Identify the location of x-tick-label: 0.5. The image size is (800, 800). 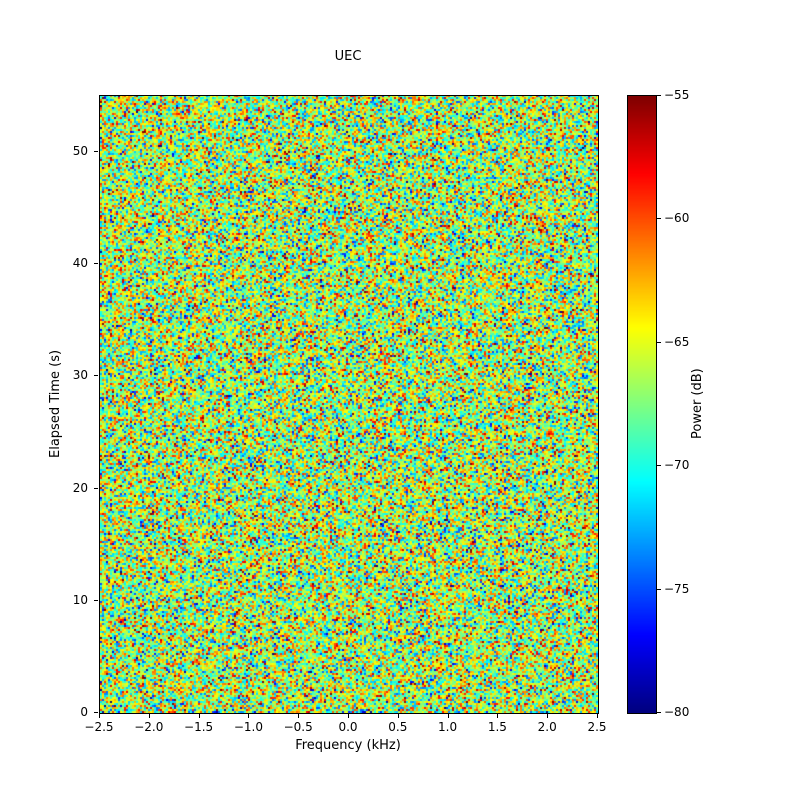
(398, 727).